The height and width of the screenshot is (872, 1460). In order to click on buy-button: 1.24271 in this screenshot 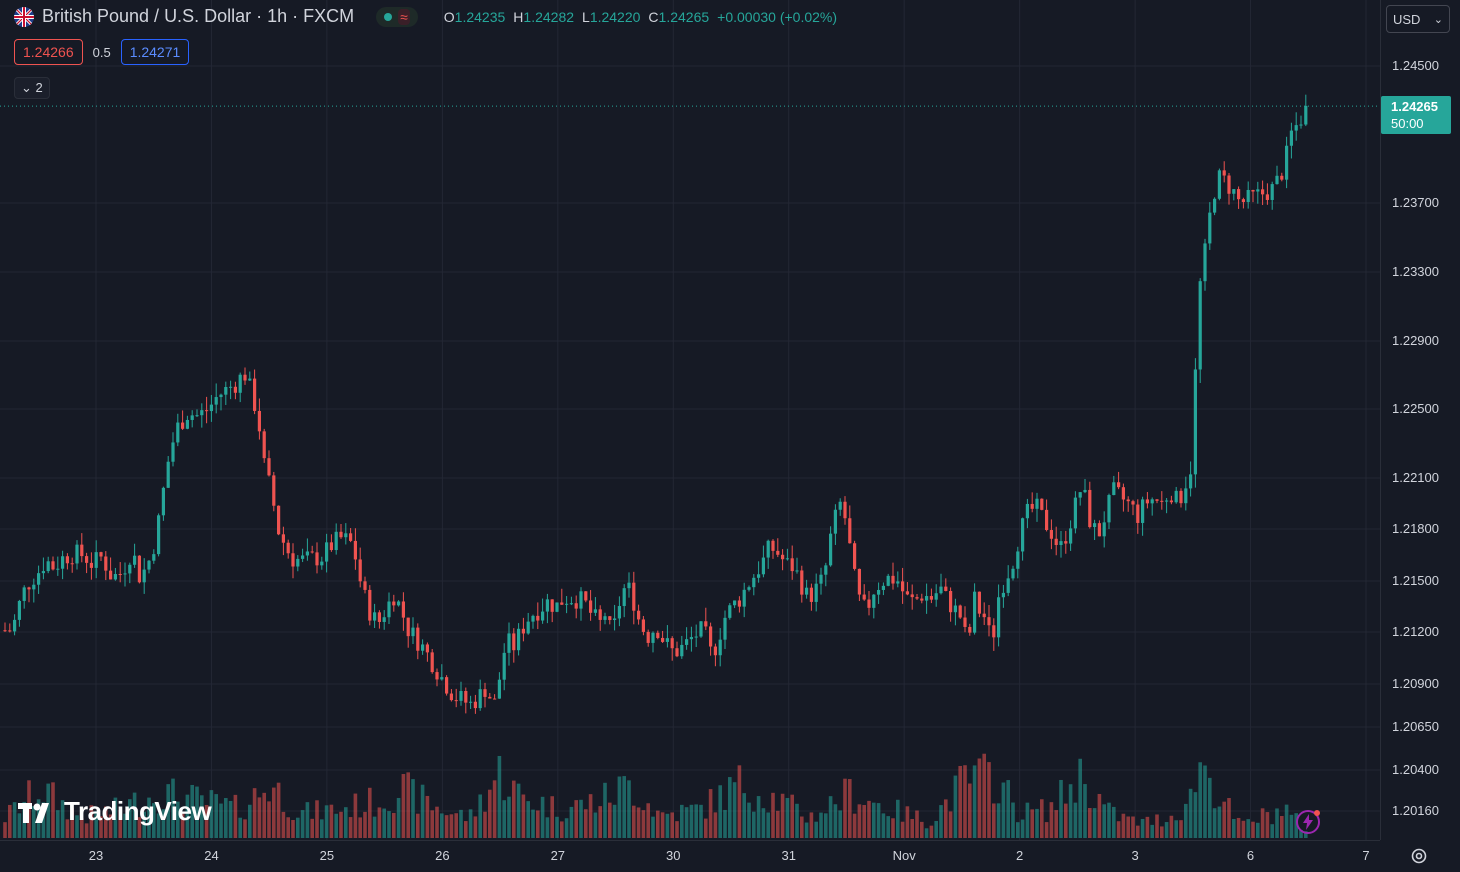, I will do `click(155, 52)`.